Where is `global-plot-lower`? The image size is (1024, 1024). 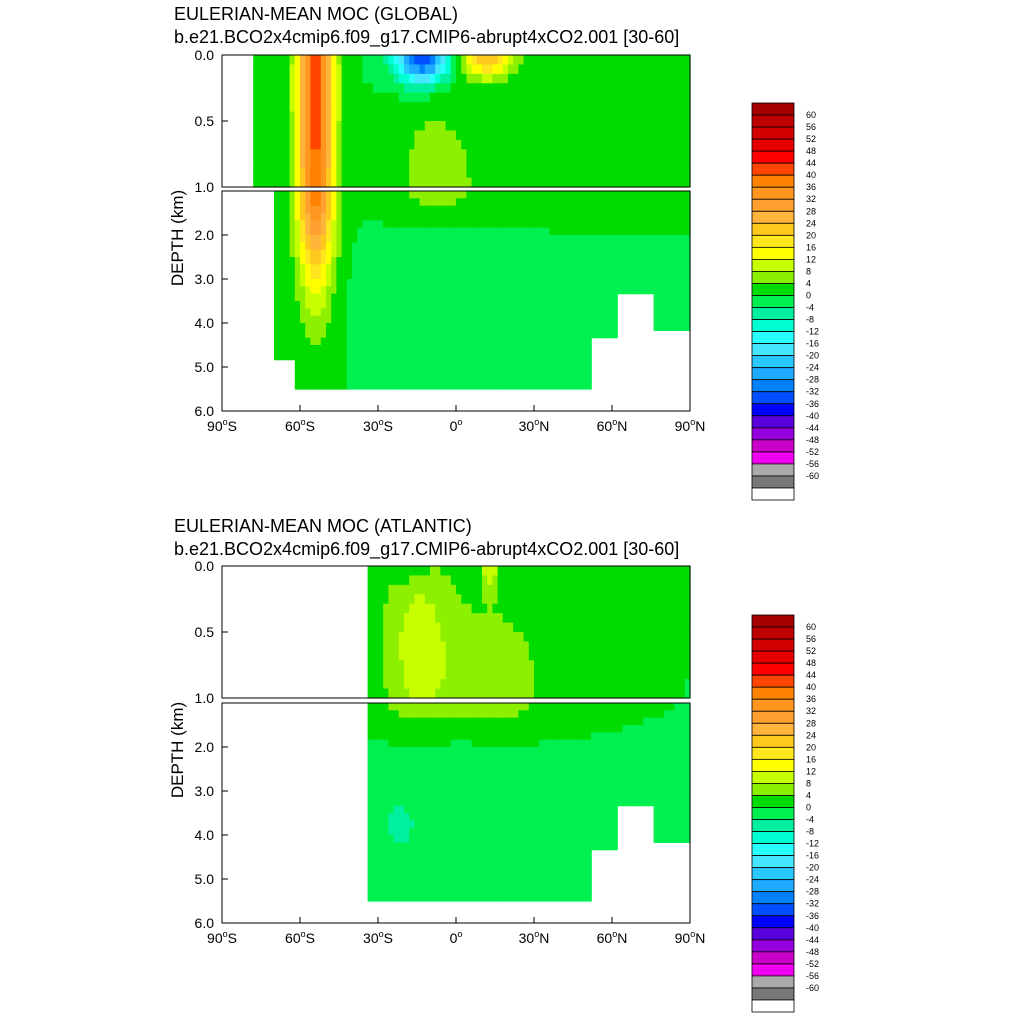
global-plot-lower is located at coordinates (456, 301).